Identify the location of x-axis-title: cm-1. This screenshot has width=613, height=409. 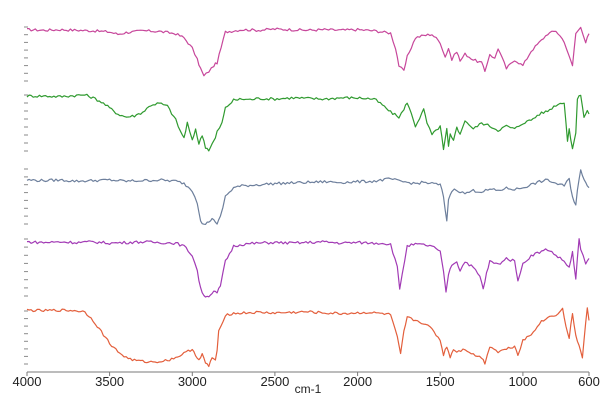
(308, 389).